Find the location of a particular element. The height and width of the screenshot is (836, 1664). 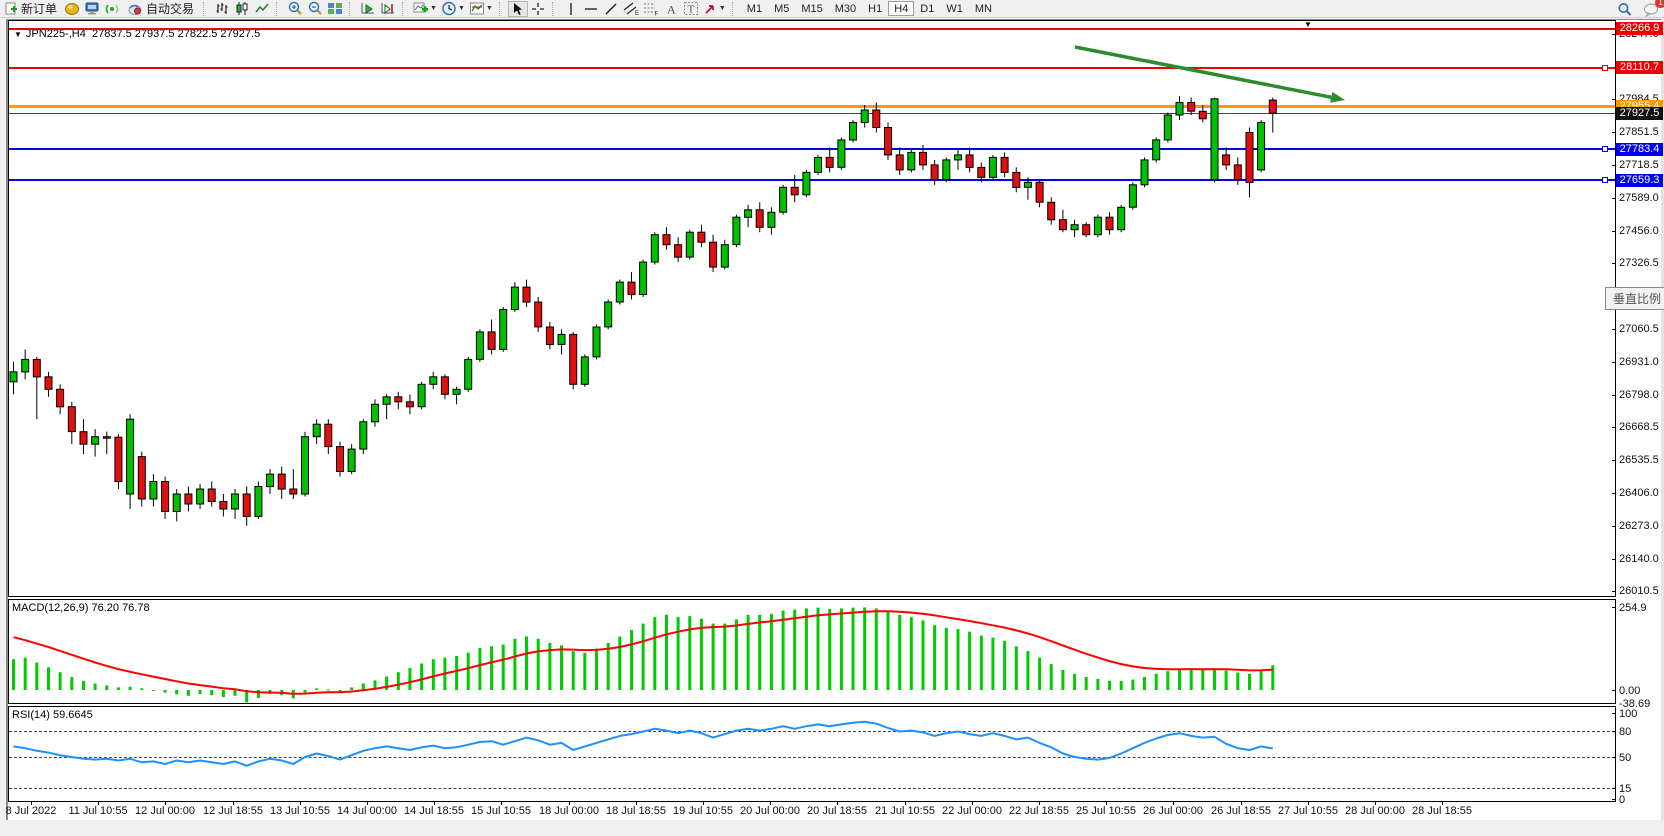

separator is located at coordinates (555, 8).